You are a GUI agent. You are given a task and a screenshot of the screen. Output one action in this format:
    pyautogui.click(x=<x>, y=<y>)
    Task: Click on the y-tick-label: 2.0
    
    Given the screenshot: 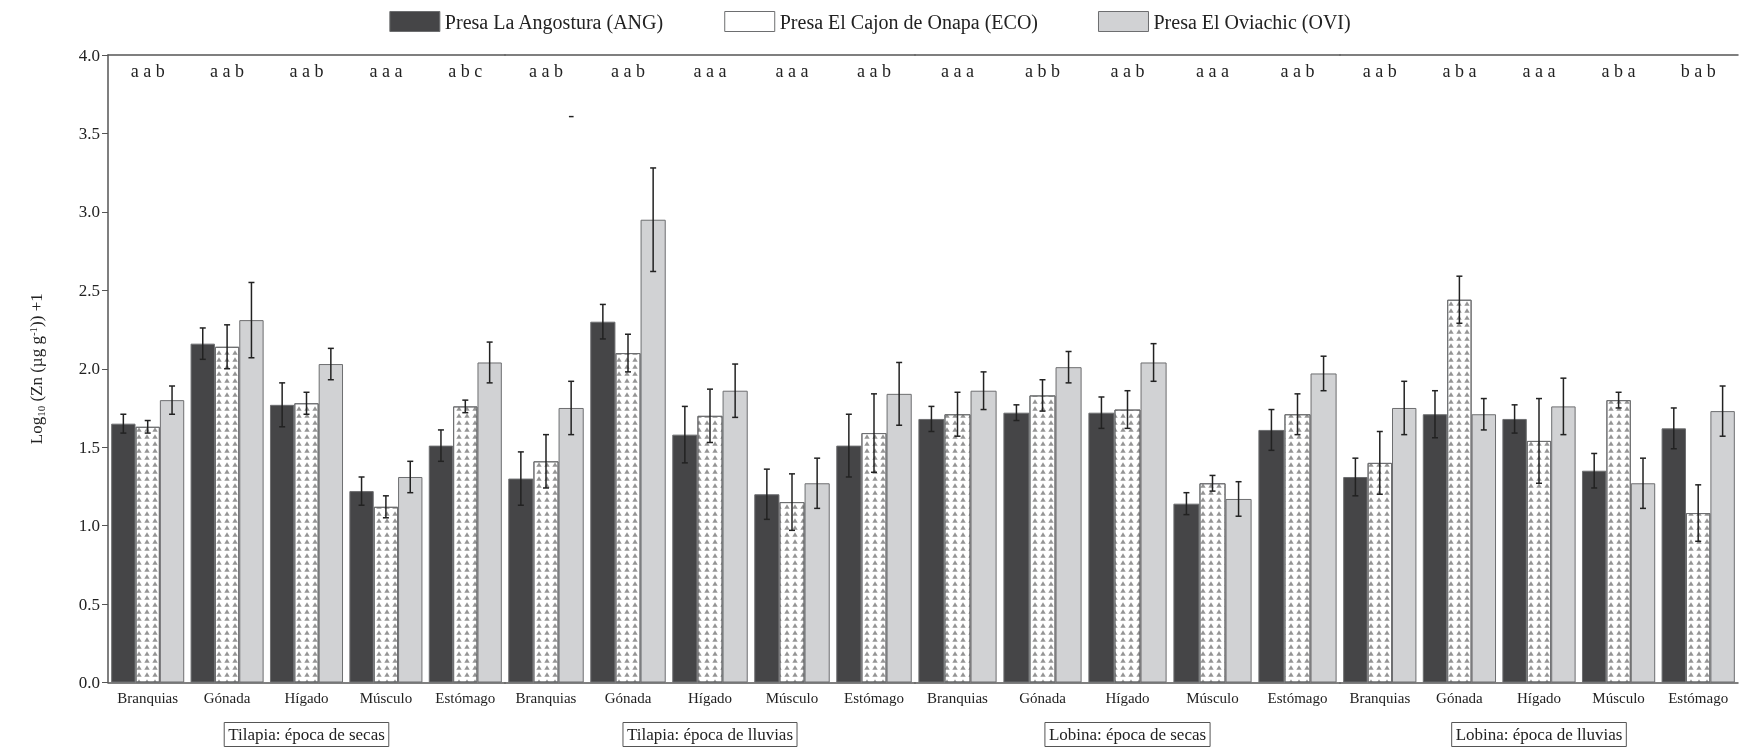 What is the action you would take?
    pyautogui.click(x=89, y=369)
    